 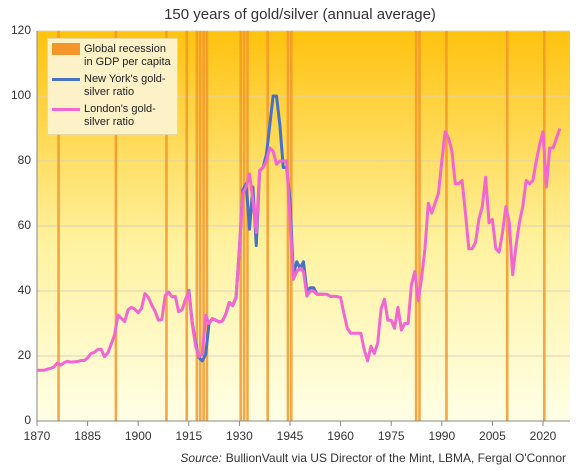 I want to click on x-tick-label: 1885, so click(x=87, y=436).